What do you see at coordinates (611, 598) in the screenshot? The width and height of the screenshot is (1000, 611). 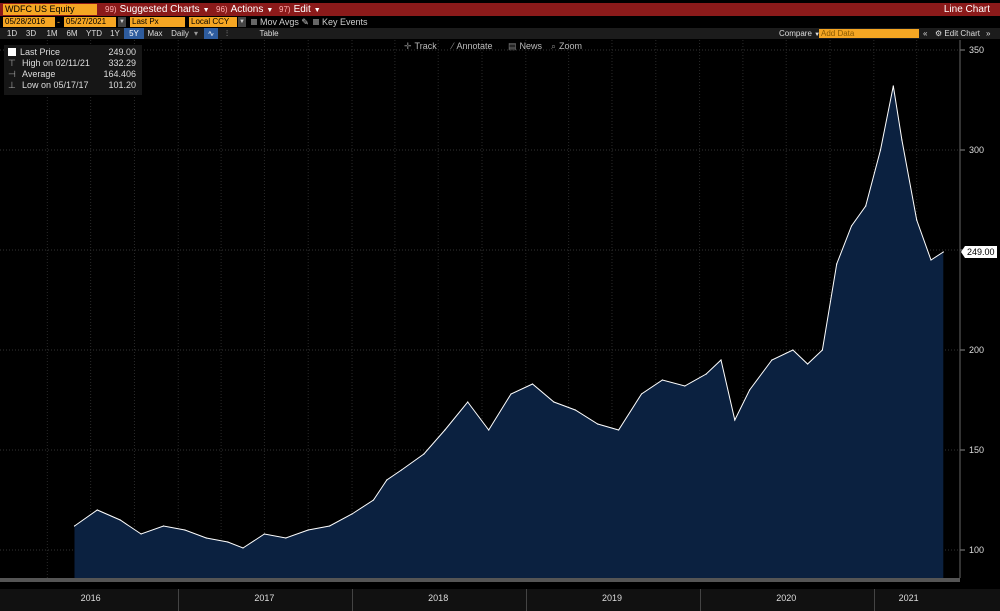 I see `x-tick-label: 2019` at bounding box center [611, 598].